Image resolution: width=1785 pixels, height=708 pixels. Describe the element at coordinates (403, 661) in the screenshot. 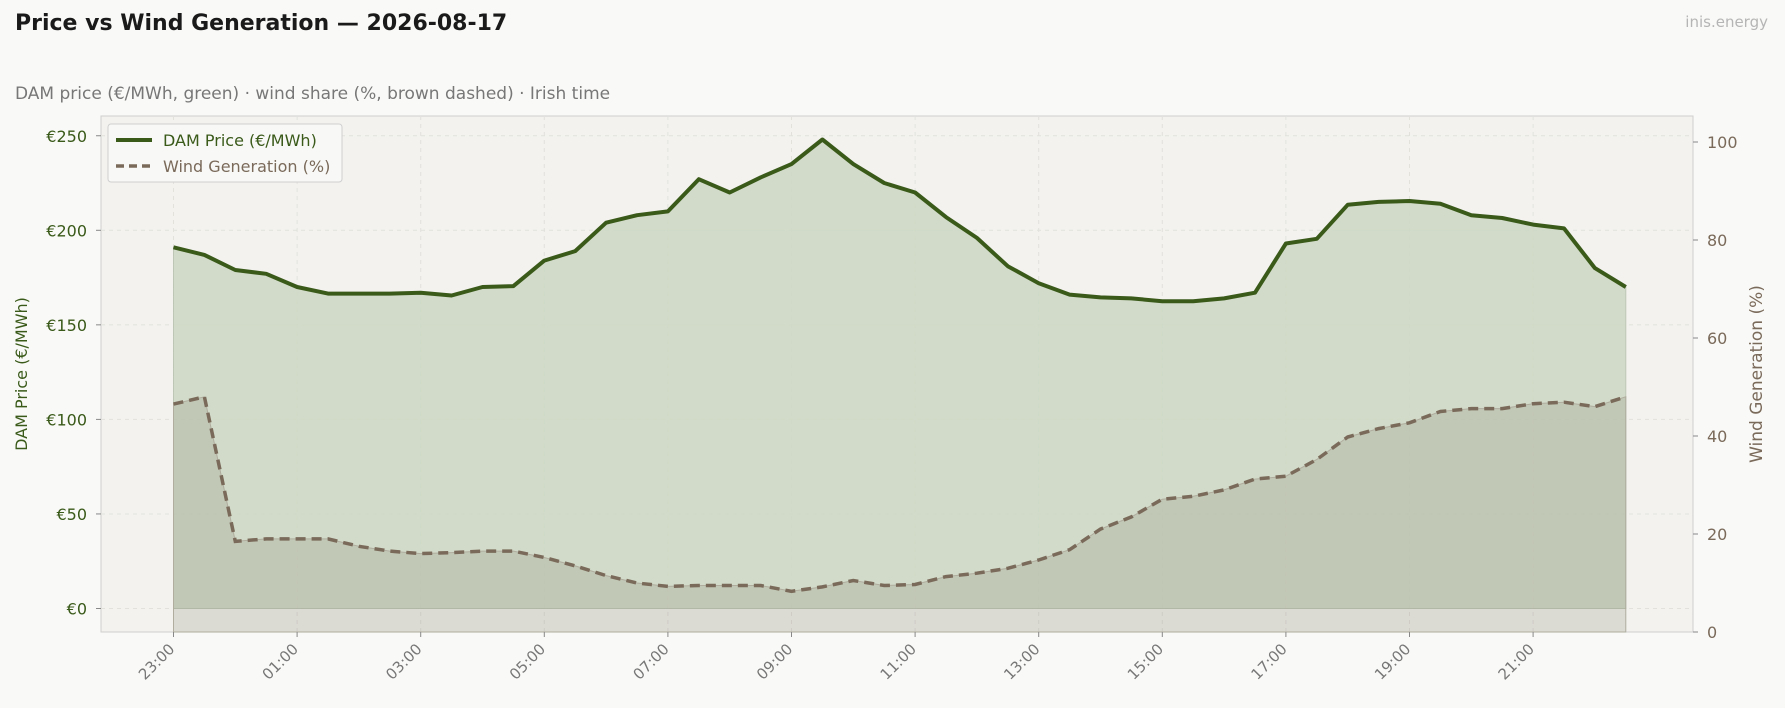

I see `x-tick-label: 03:00` at that location.